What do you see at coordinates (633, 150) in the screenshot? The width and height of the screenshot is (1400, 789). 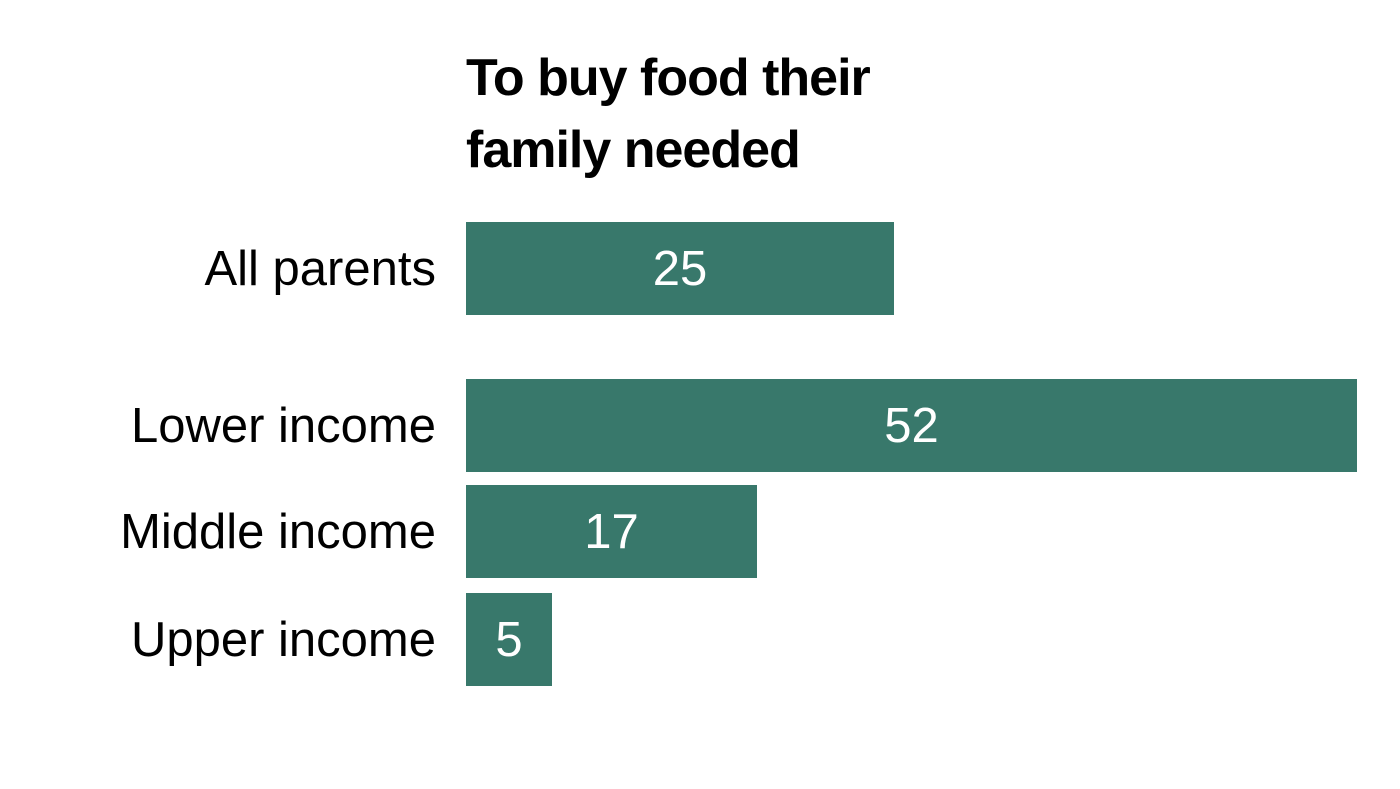 I see `chart-title-line-2: family needed` at bounding box center [633, 150].